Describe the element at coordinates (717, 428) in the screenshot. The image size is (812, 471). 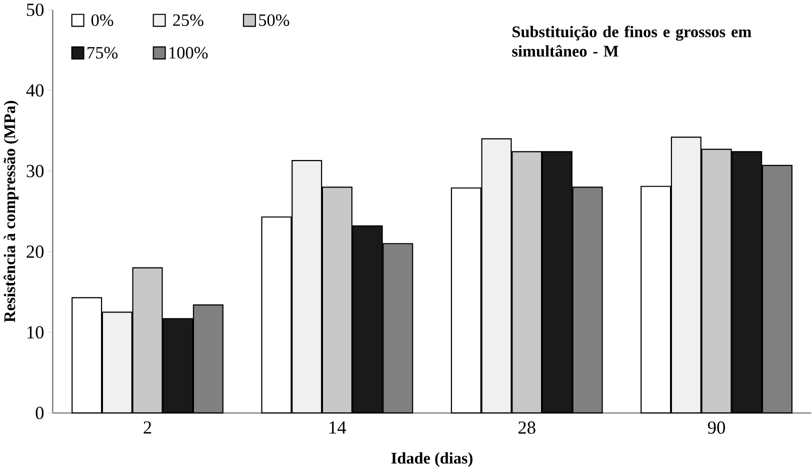
I see `x-tick-label: 90` at that location.